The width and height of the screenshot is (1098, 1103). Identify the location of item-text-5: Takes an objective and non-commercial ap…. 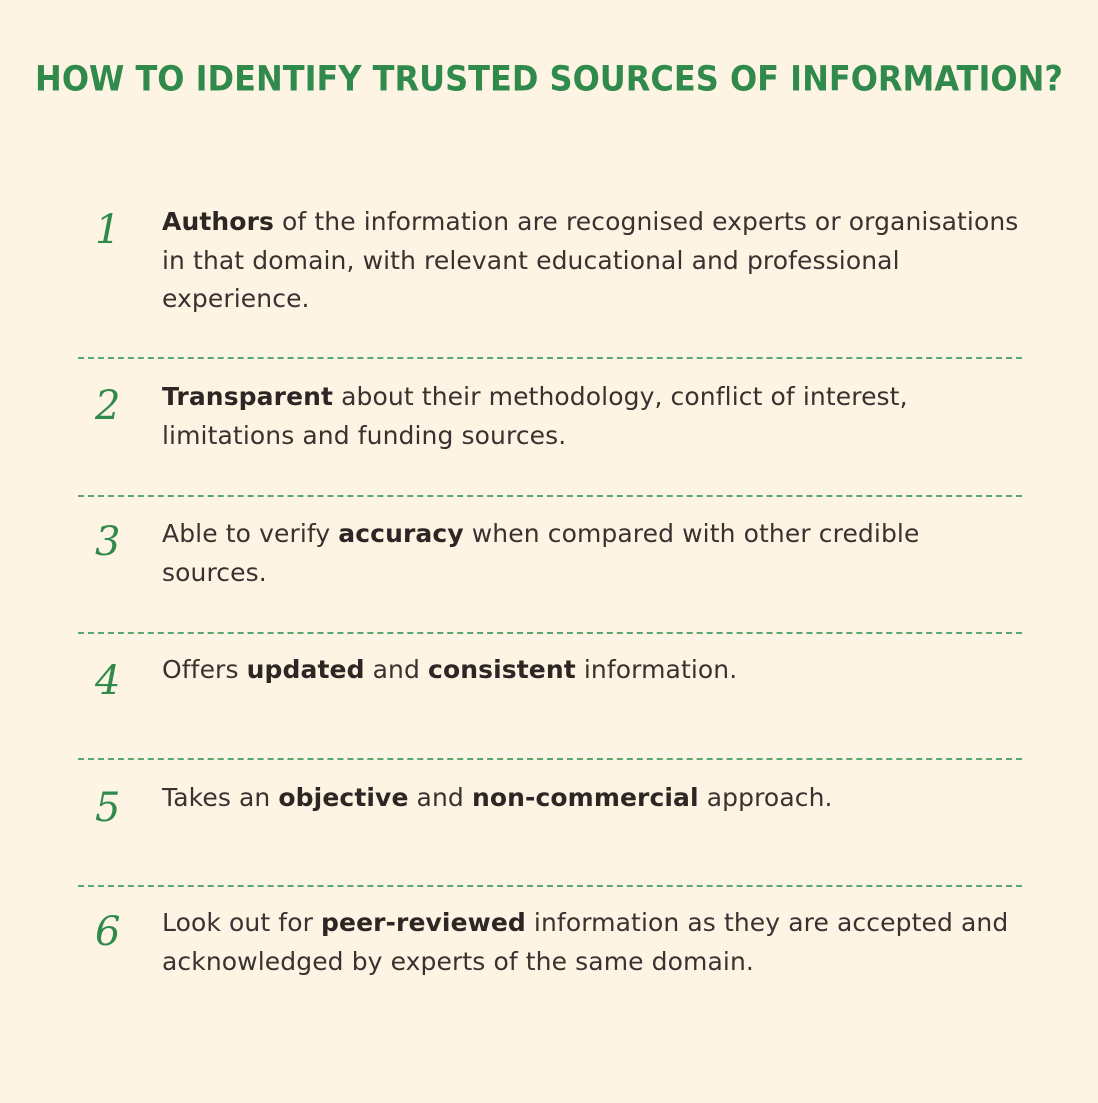
(597, 798).